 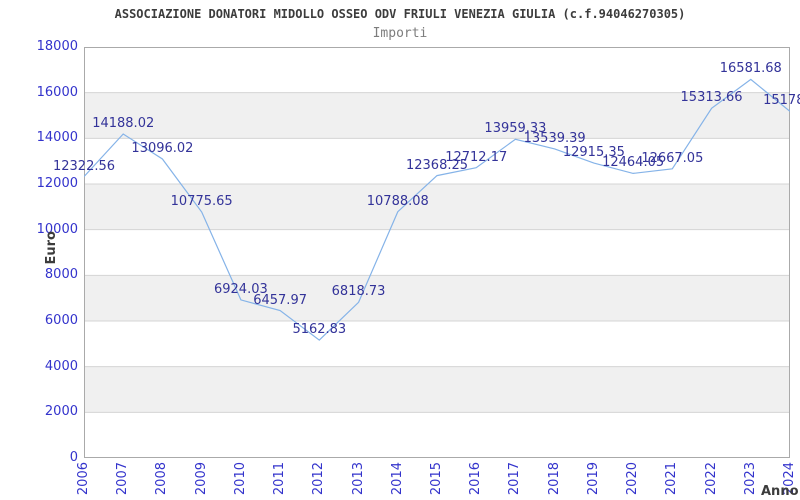 What do you see at coordinates (593, 479) in the screenshot?
I see `x-tick-label: 2019` at bounding box center [593, 479].